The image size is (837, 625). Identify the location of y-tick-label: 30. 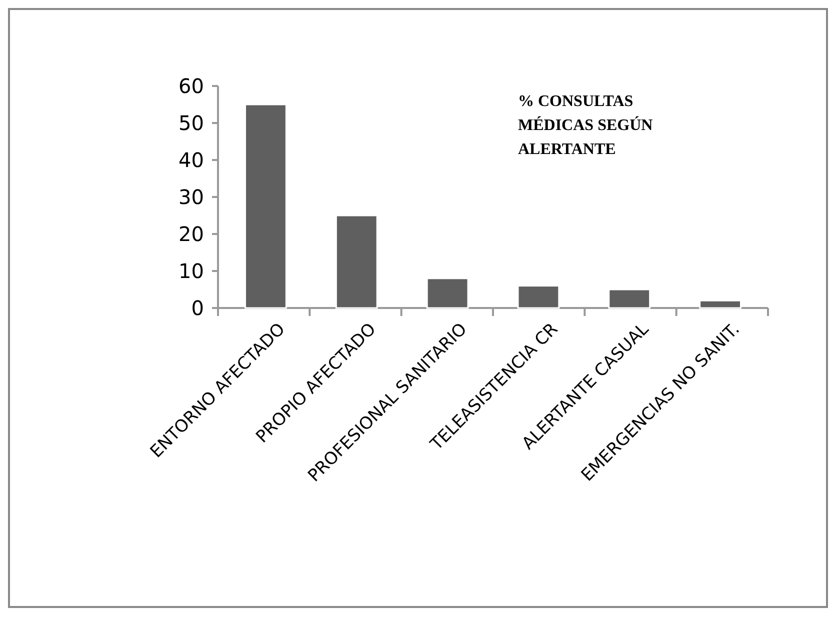
(191, 197).